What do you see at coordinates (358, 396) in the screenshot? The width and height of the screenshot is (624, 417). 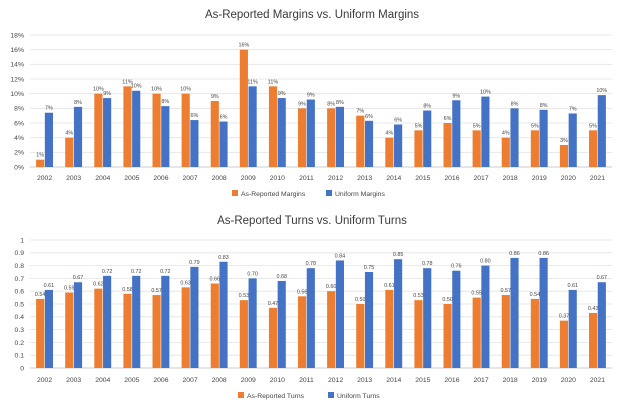 I see `legend-label: Uniform Turns` at bounding box center [358, 396].